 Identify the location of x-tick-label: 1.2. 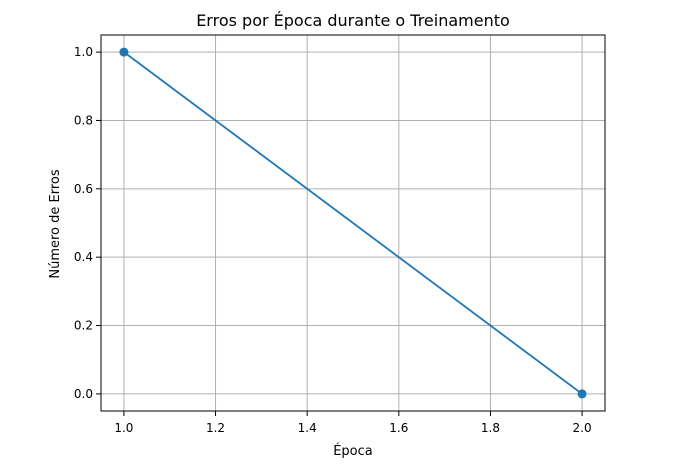
(215, 428).